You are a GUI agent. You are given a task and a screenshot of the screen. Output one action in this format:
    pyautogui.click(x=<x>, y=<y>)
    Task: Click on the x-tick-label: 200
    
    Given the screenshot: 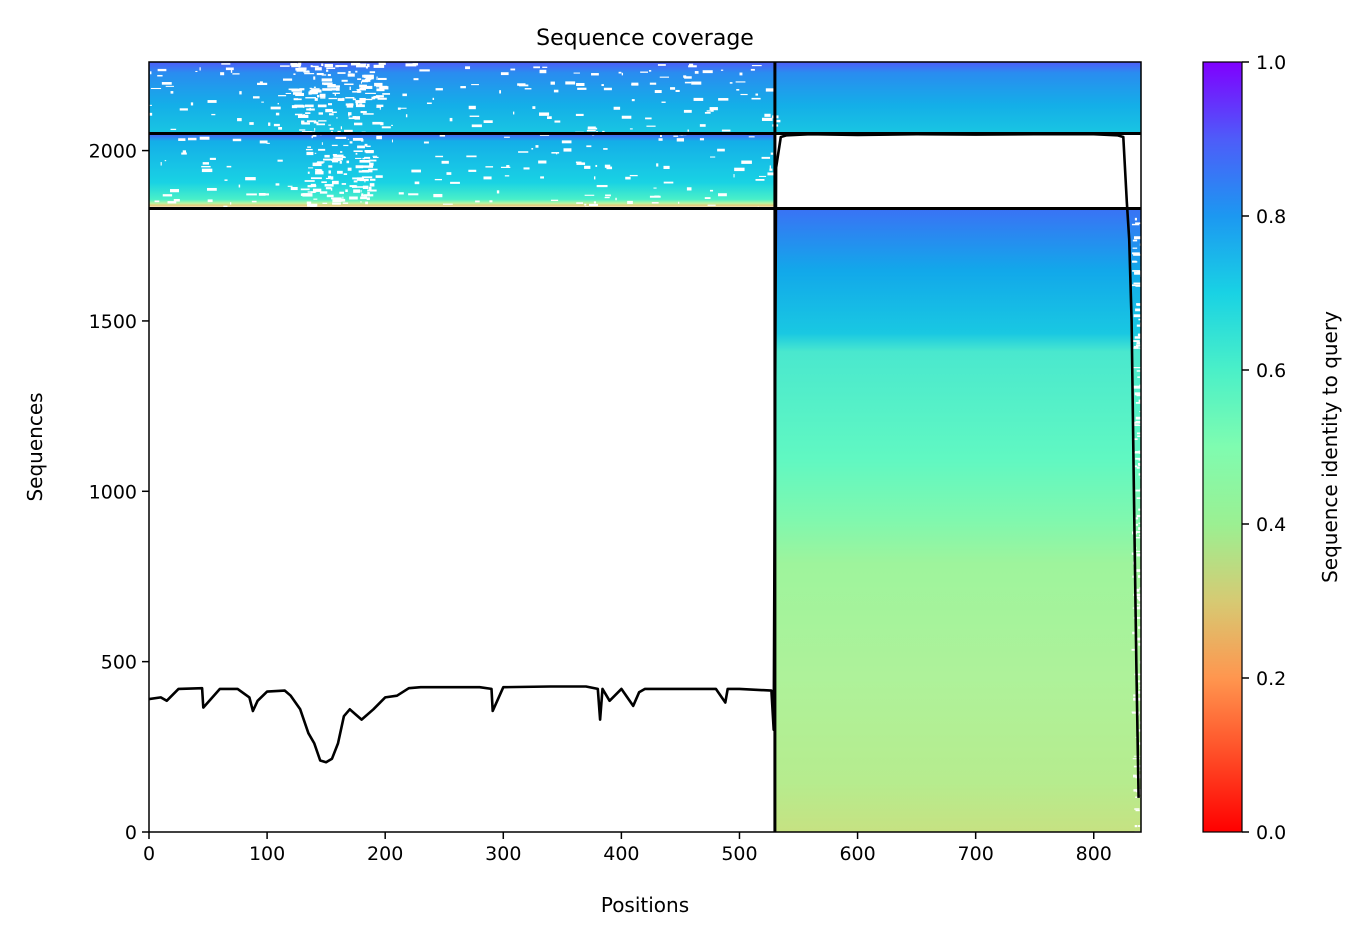 What is the action you would take?
    pyautogui.click(x=385, y=854)
    